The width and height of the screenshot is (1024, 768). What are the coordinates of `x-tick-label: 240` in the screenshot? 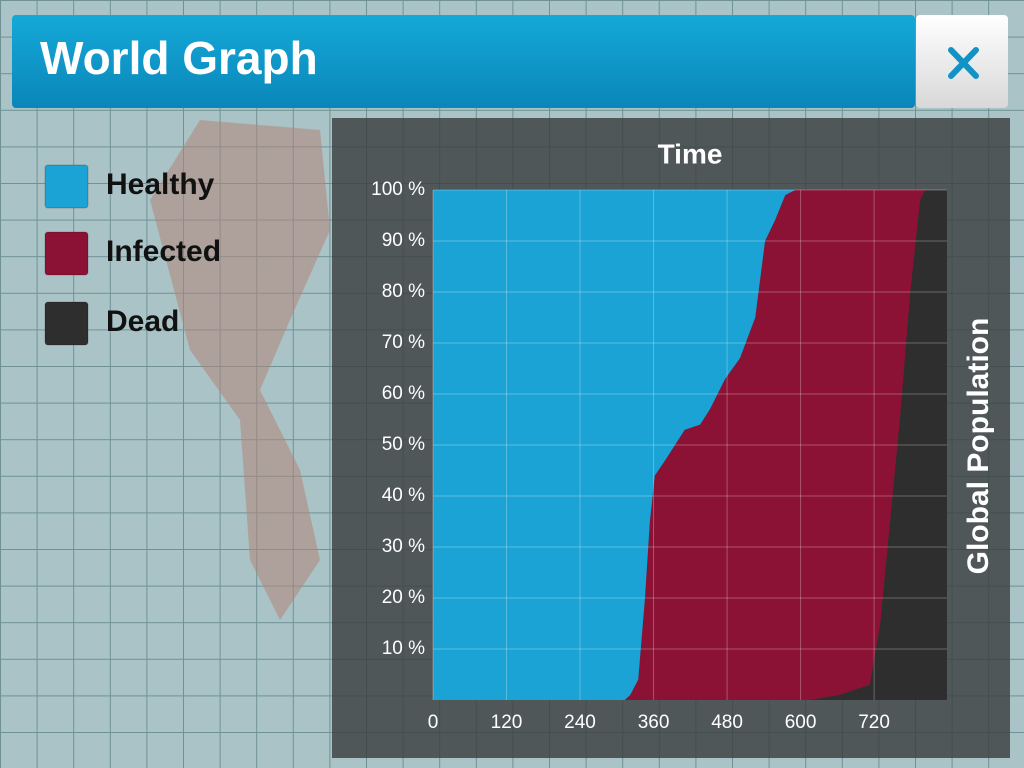 It's located at (580, 722).